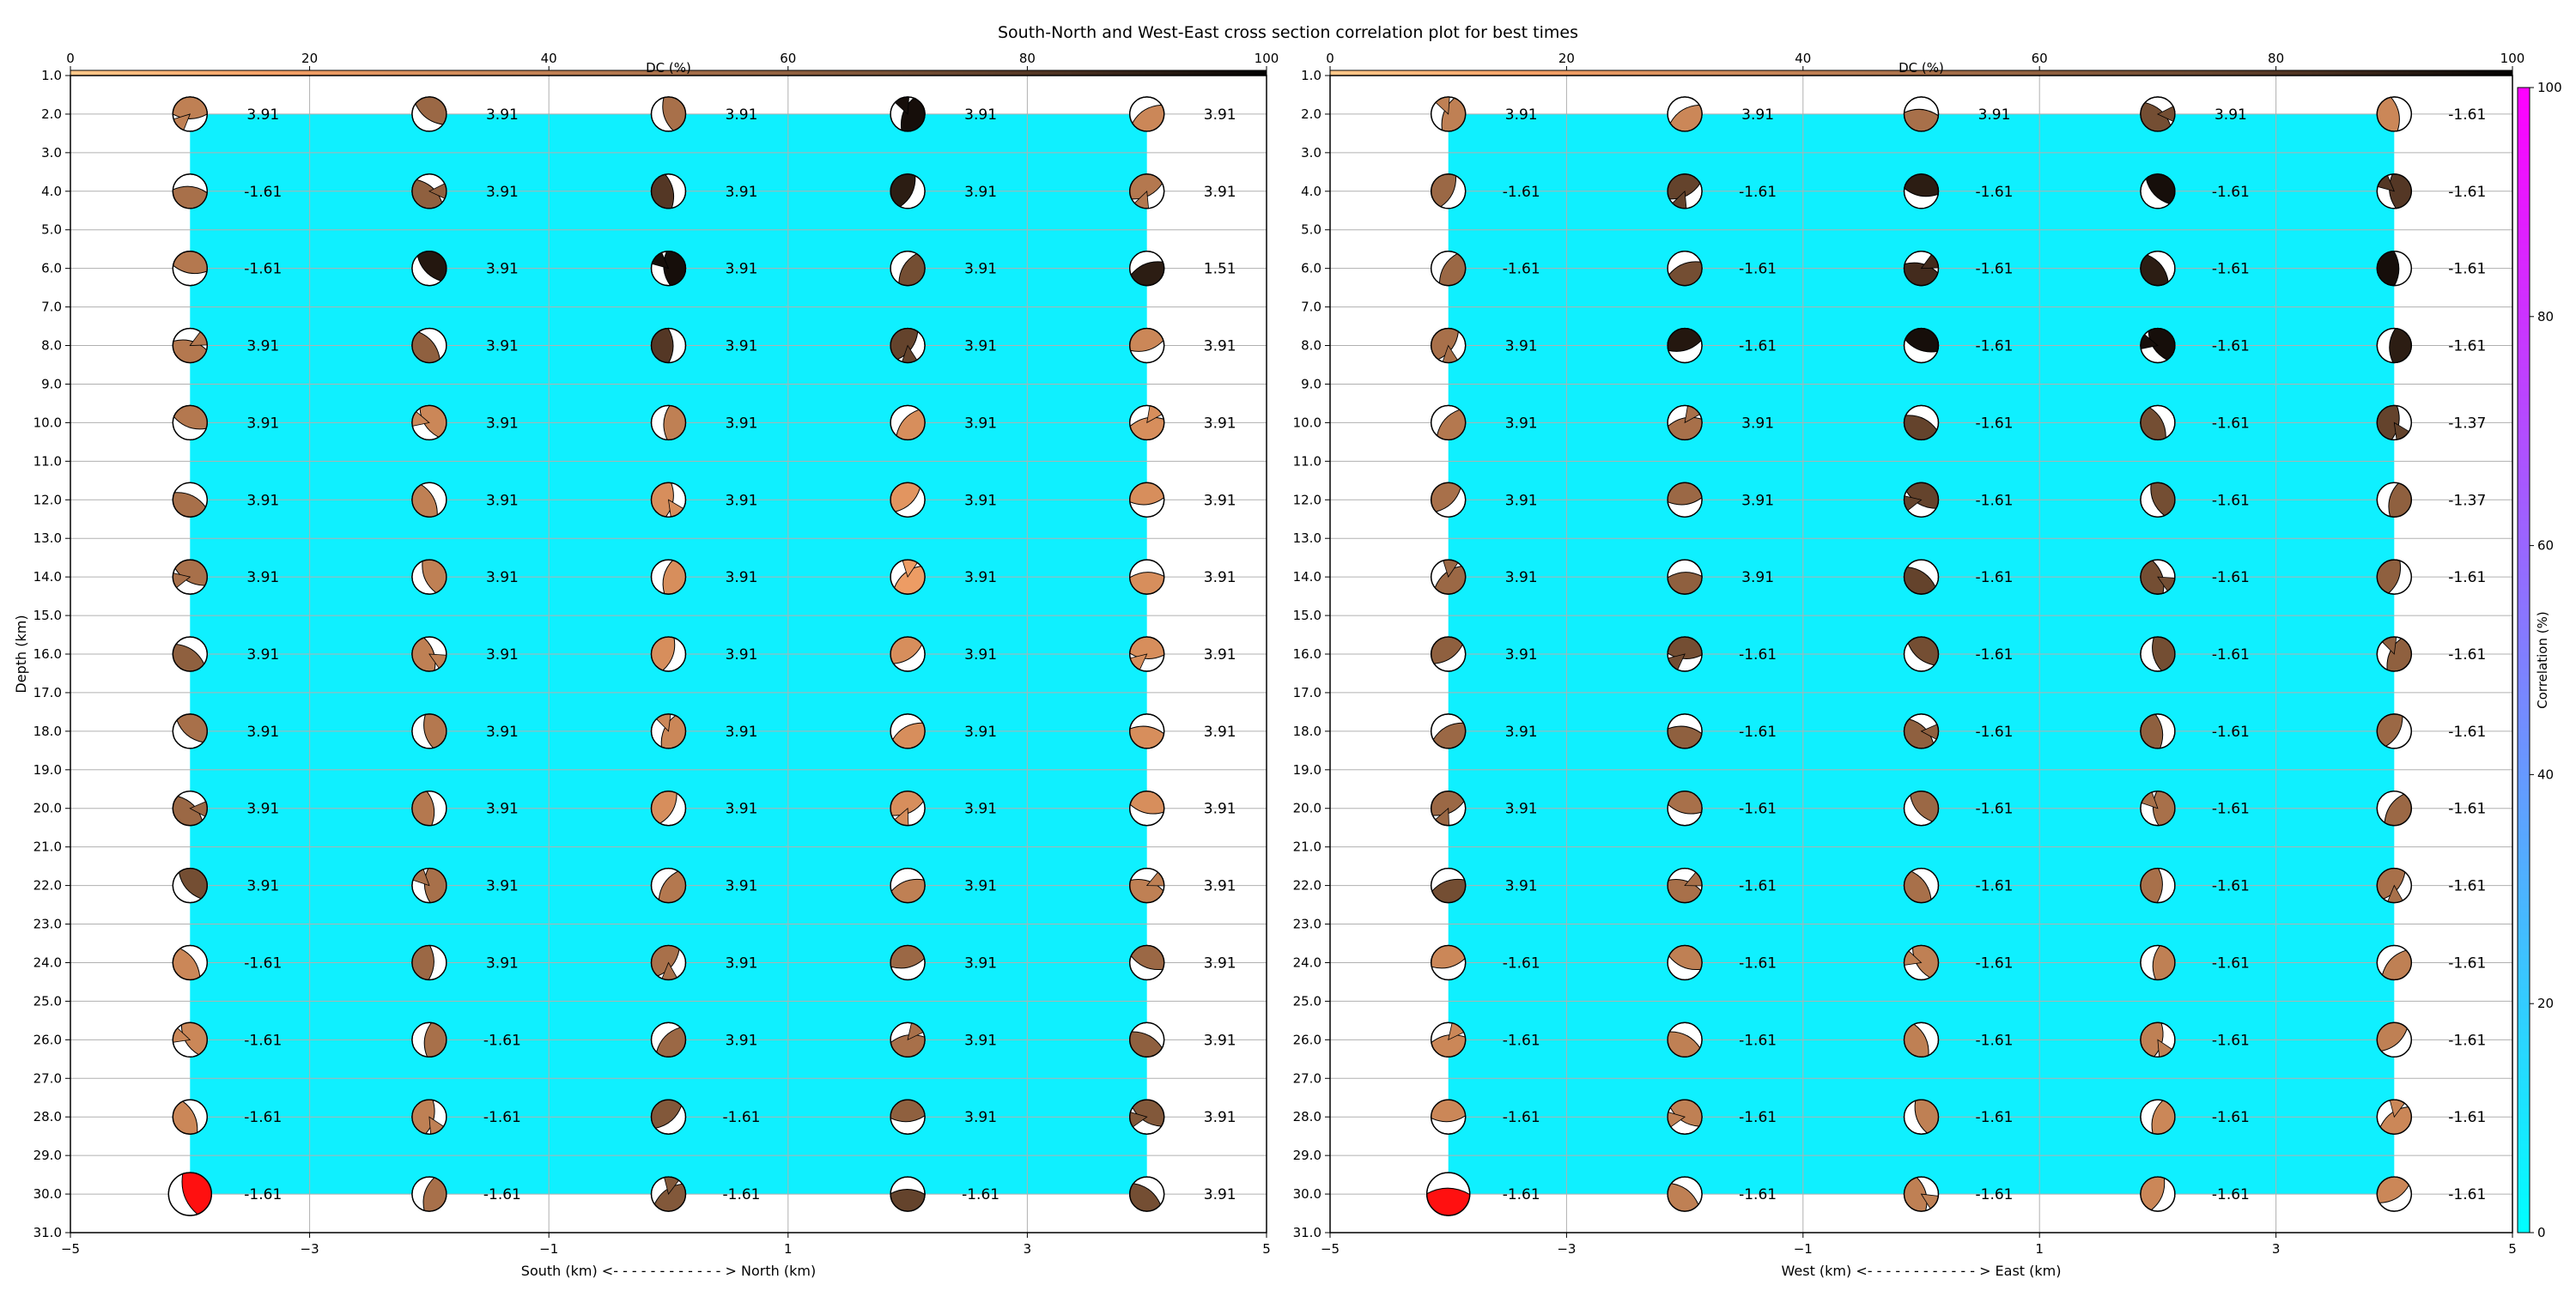 Image resolution: width=2576 pixels, height=1291 pixels. I want to click on y-tick-label: 26.0, so click(48, 1040).